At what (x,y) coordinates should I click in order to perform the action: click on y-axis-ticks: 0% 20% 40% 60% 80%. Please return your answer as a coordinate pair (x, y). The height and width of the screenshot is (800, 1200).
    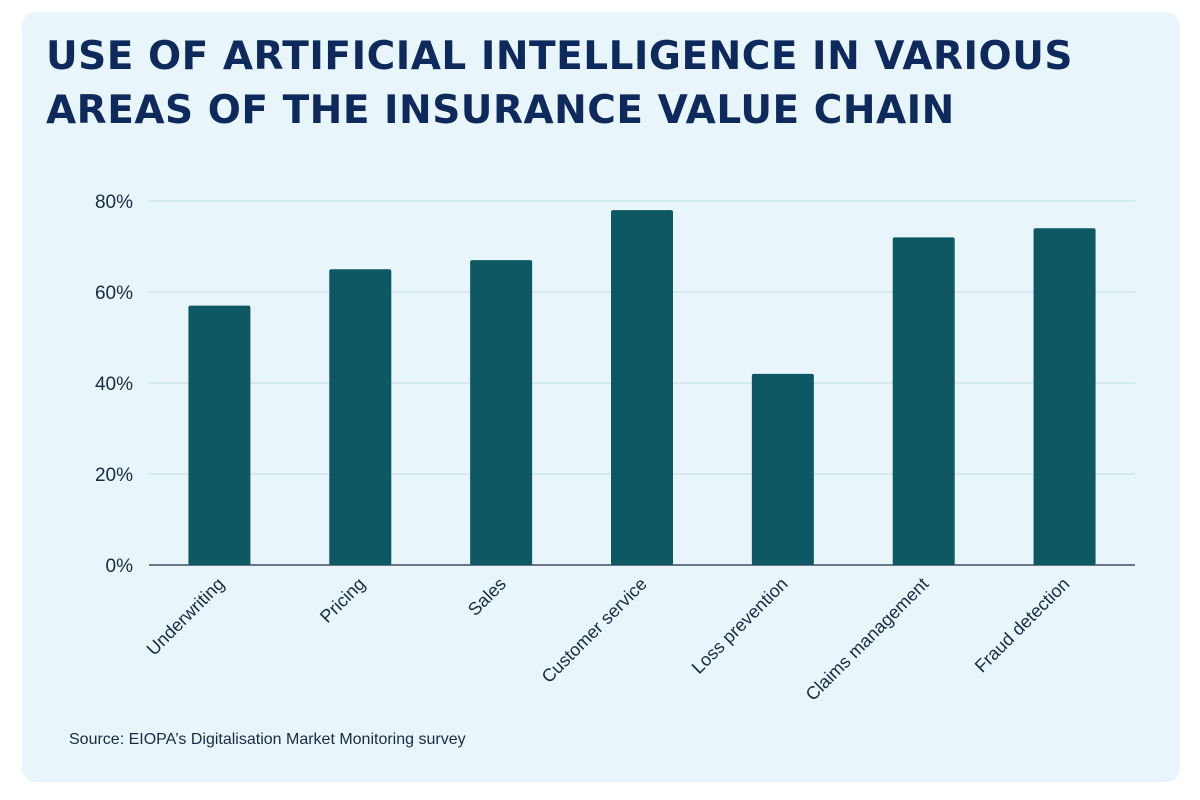
    Looking at the image, I should click on (114, 384).